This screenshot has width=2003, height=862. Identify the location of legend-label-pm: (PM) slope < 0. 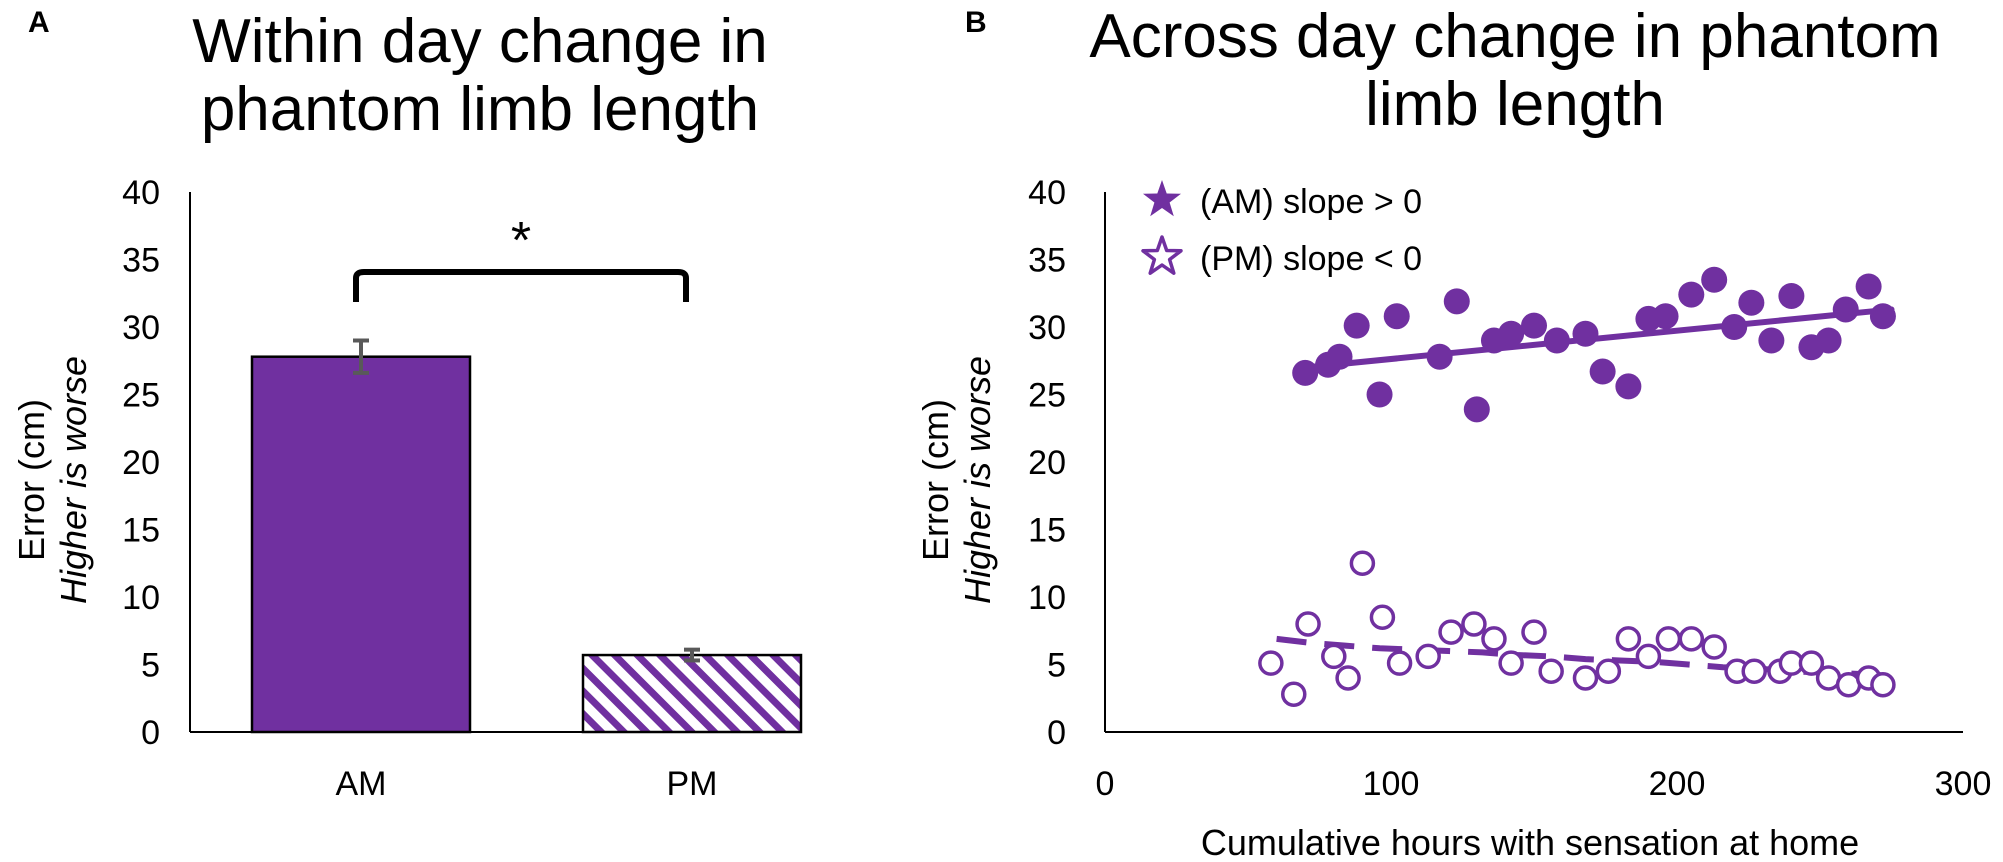
(1311, 259).